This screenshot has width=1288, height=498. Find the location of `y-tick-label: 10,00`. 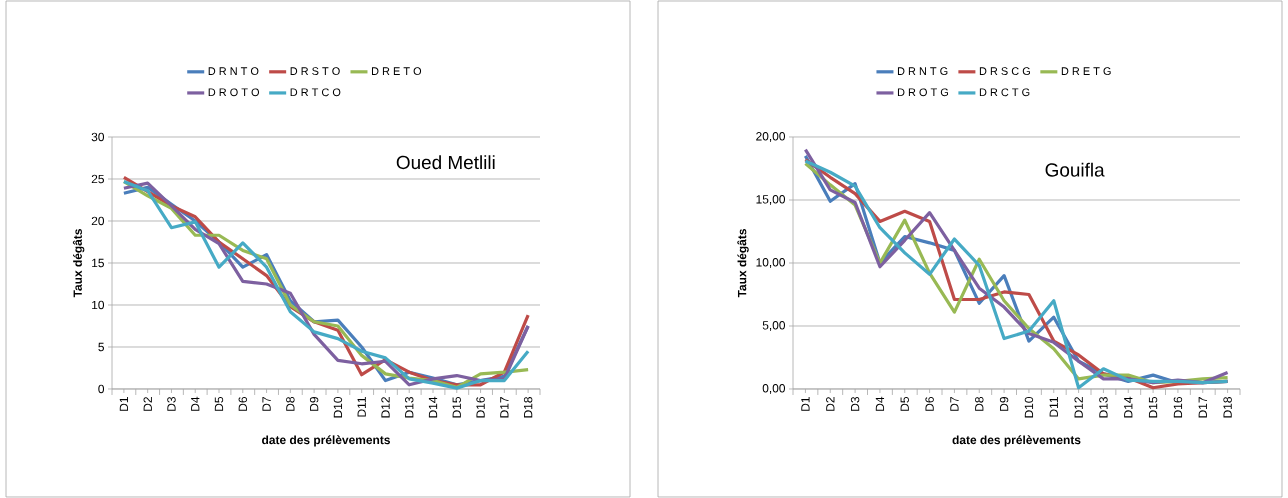

y-tick-label: 10,00 is located at coordinates (771, 263).